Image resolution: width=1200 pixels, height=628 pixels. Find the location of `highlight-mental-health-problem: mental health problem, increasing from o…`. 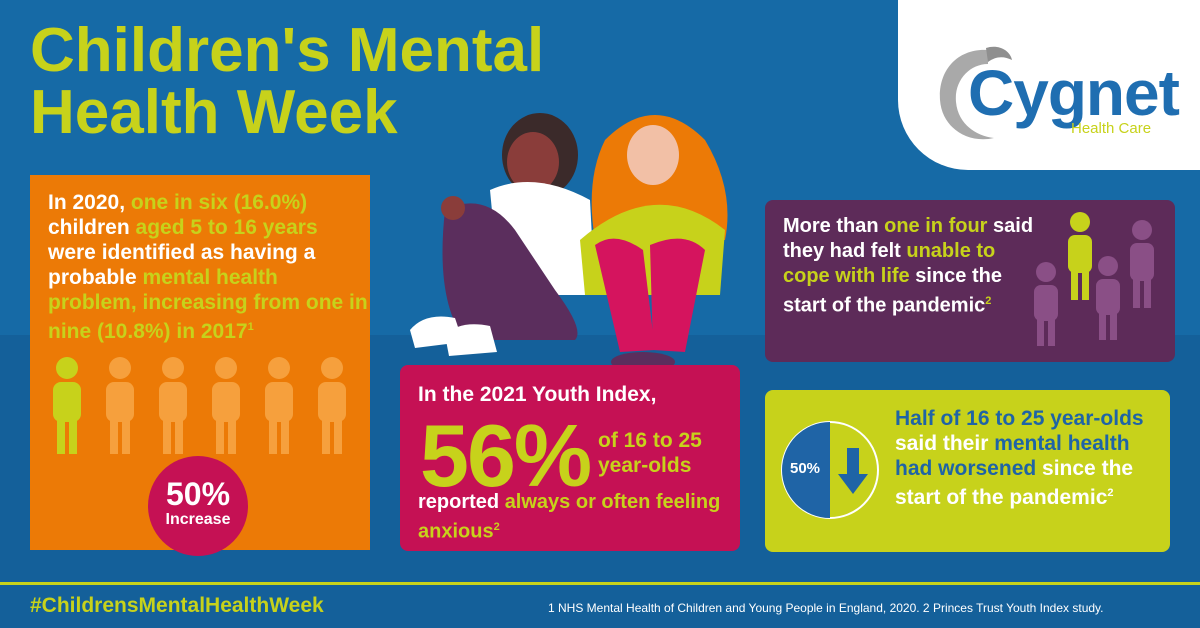

highlight-mental-health-problem: mental health problem, increasing from o… is located at coordinates (208, 304).